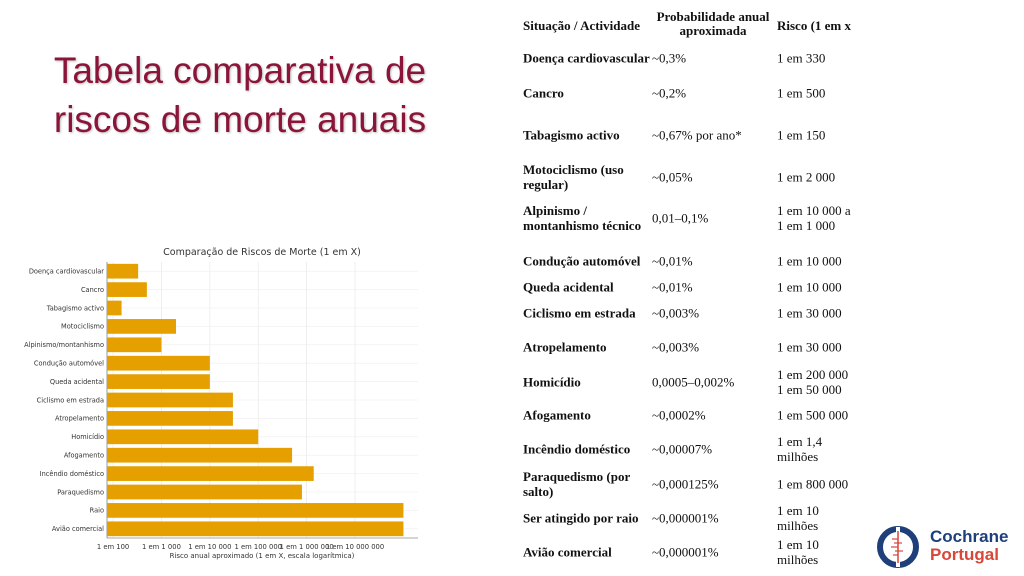  What do you see at coordinates (685, 484) in the screenshot?
I see `cell-probability: ~0,000125%` at bounding box center [685, 484].